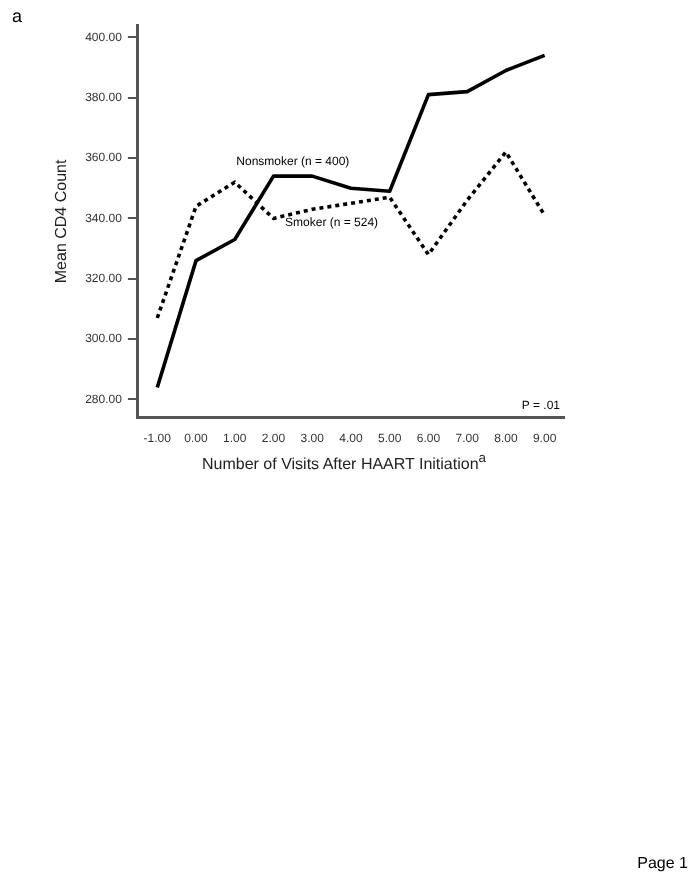 The height and width of the screenshot is (880, 700). What do you see at coordinates (662, 863) in the screenshot?
I see `text: Page 1` at bounding box center [662, 863].